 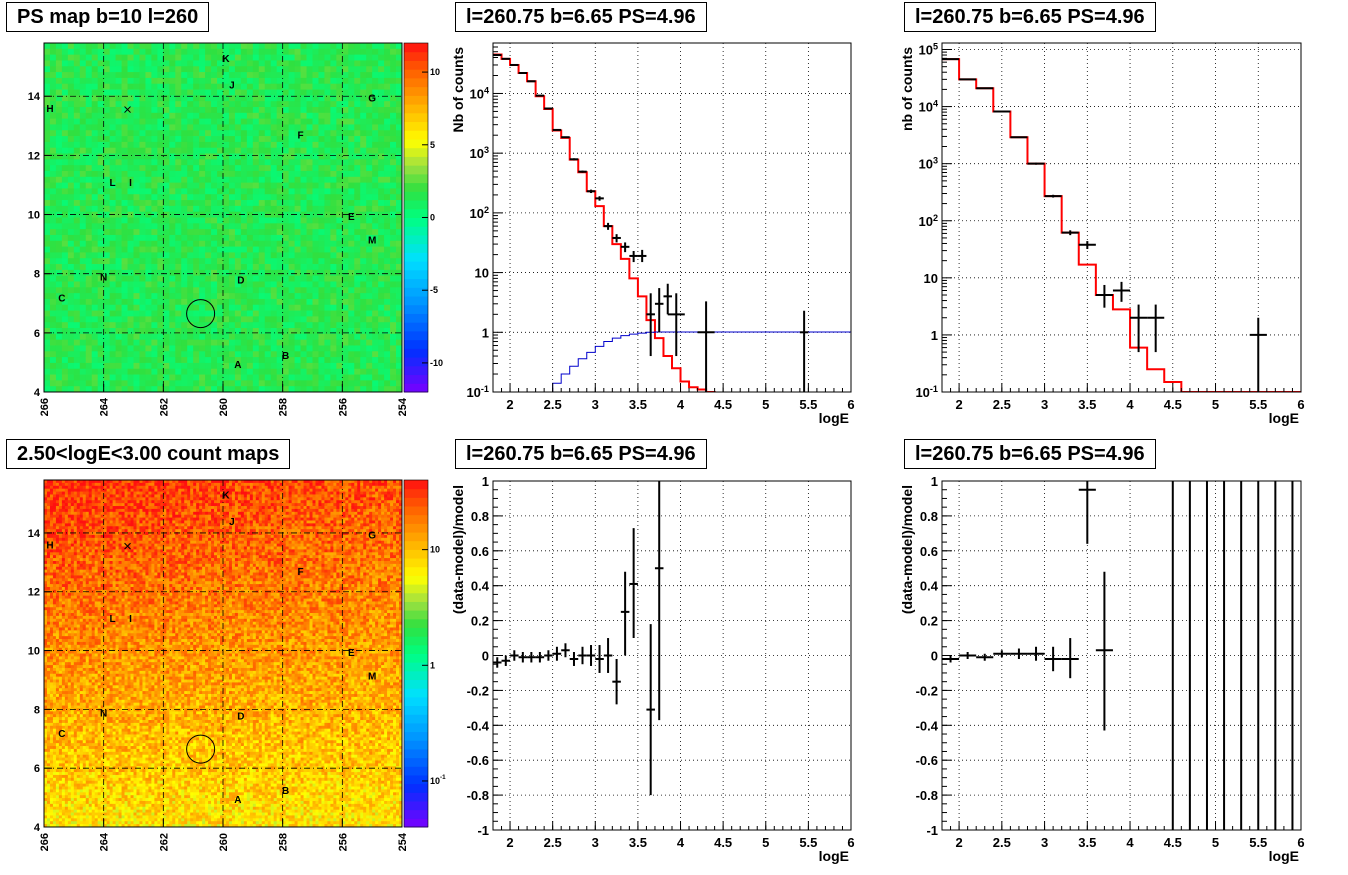 I want to click on spec1-ytick-label: 1, so click(x=485, y=332).